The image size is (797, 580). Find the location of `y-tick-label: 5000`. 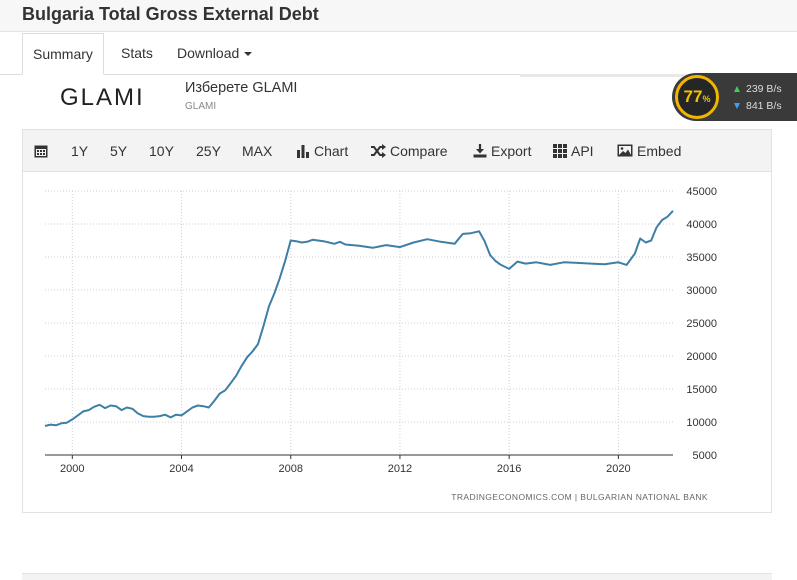

y-tick-label: 5000 is located at coordinates (705, 456).